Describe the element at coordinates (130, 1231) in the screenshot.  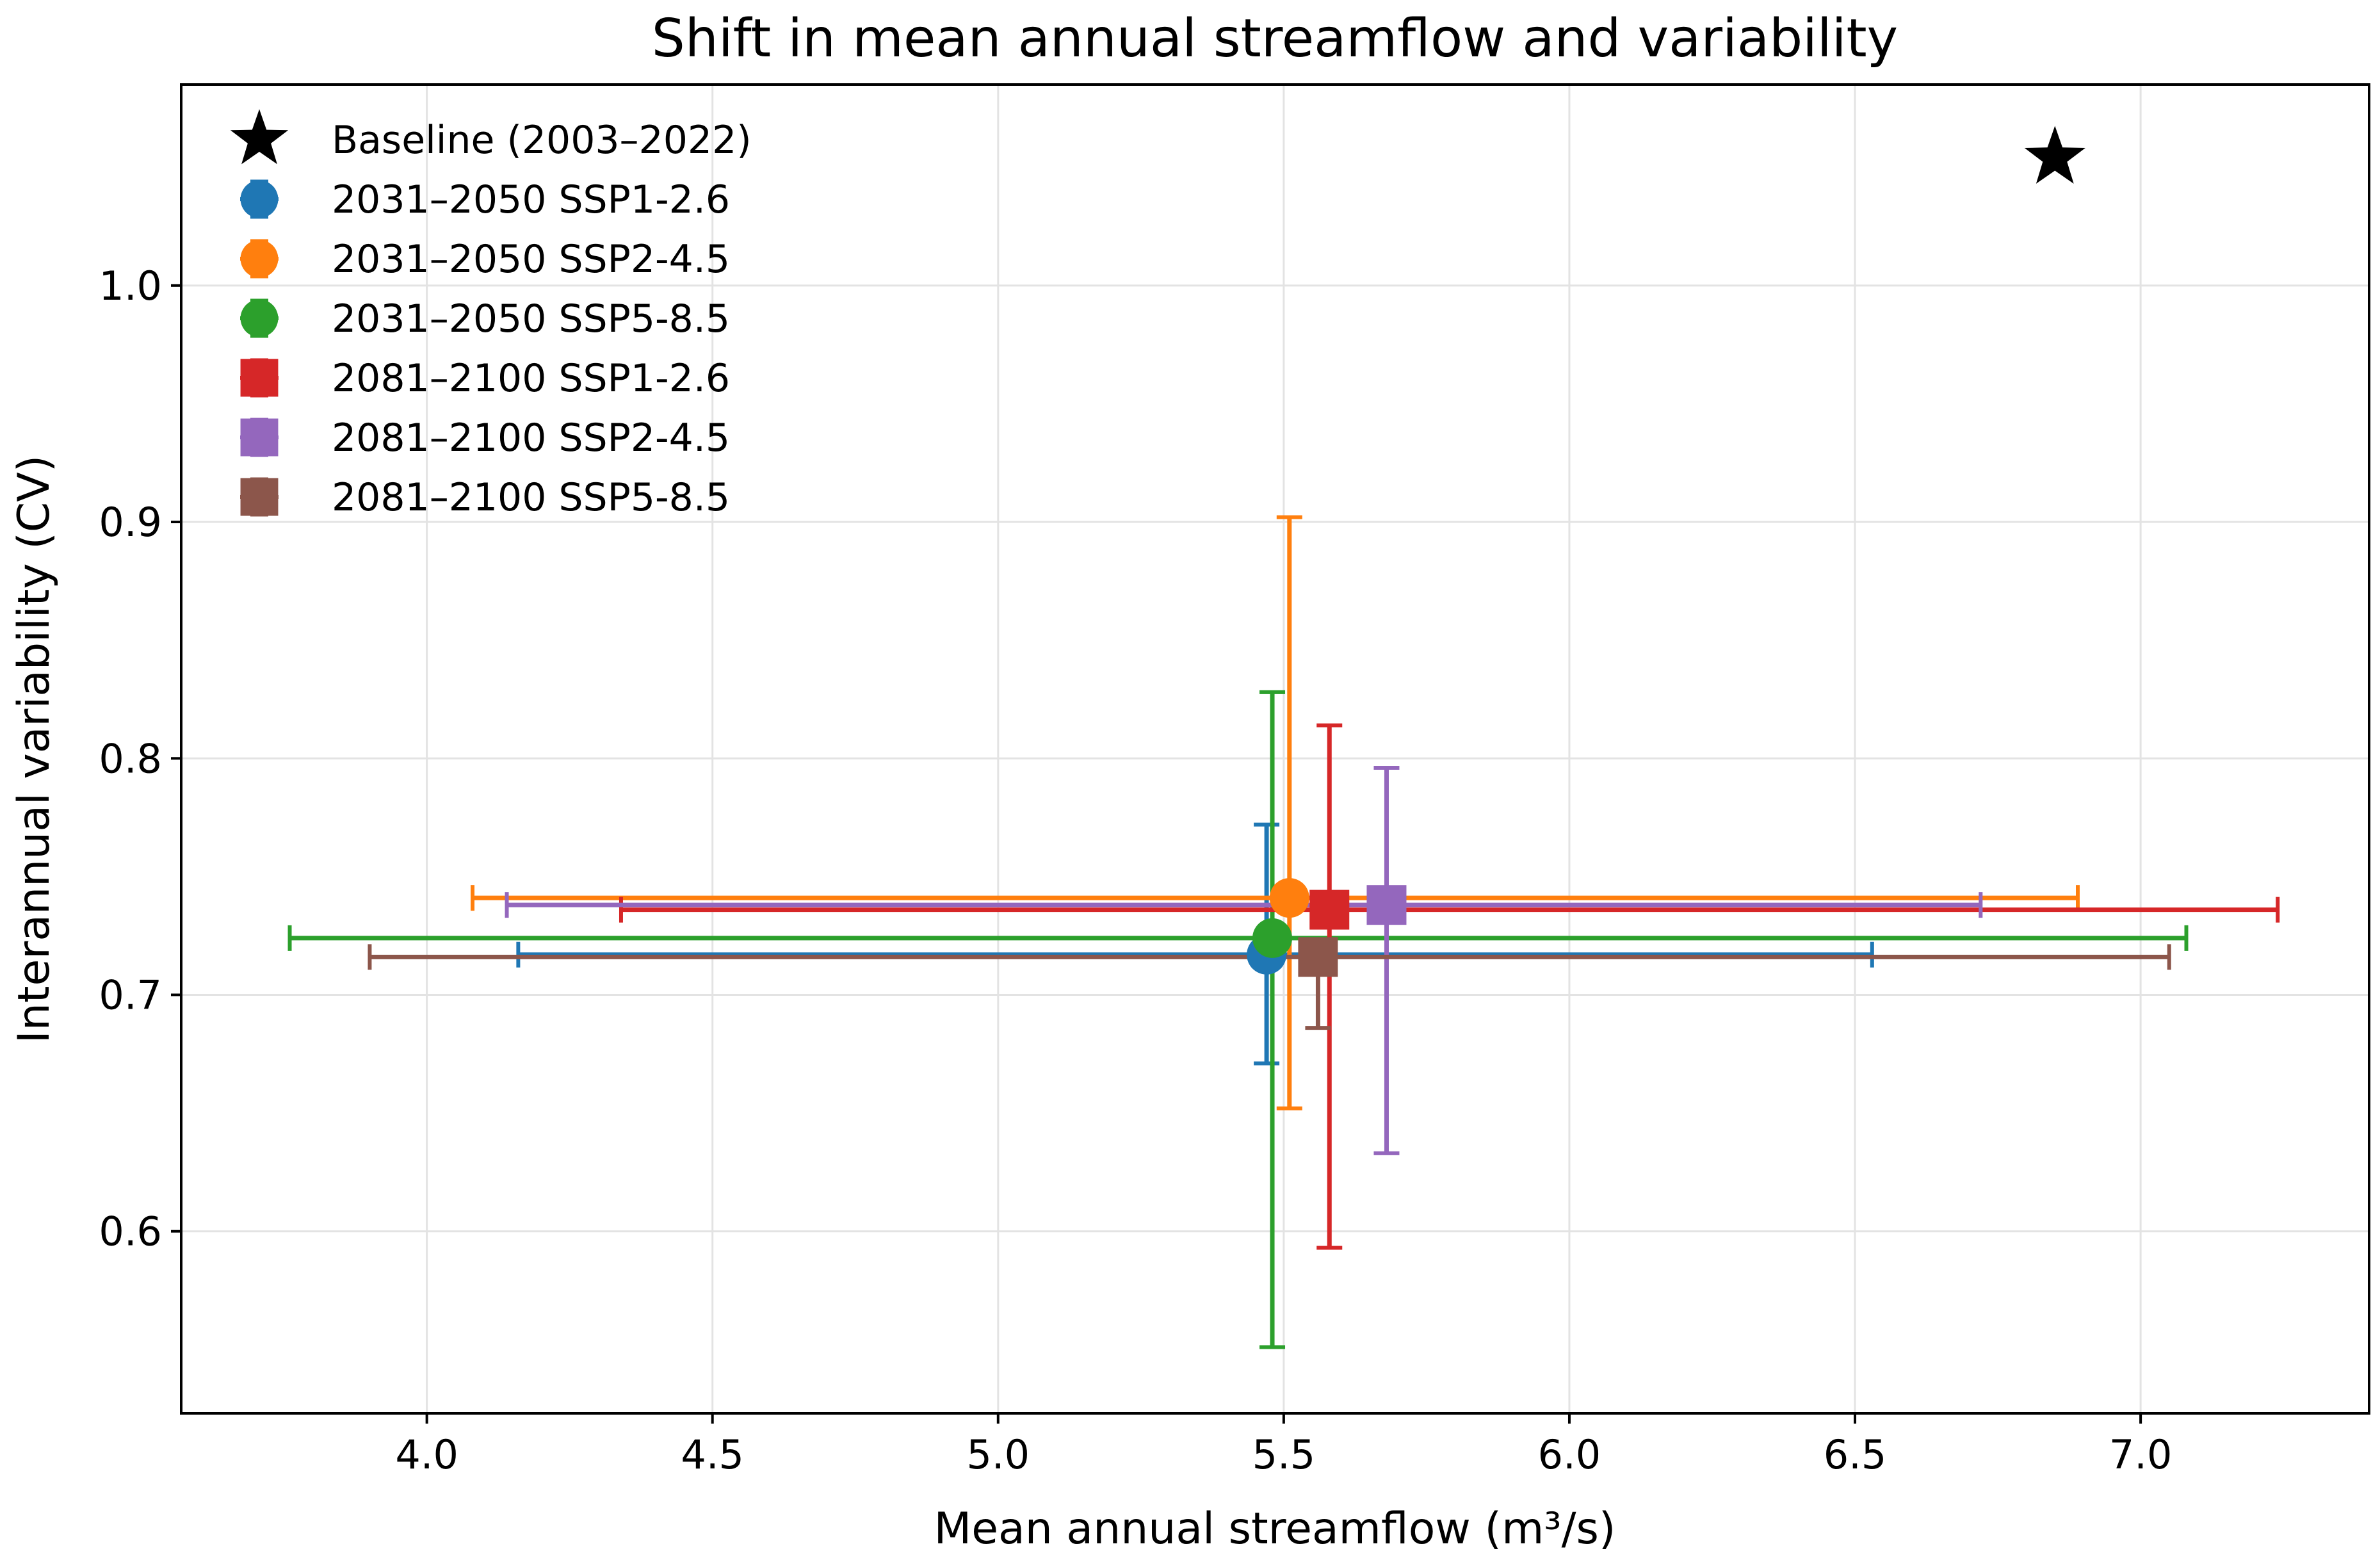
I see `y-tick-label: 0.6` at that location.